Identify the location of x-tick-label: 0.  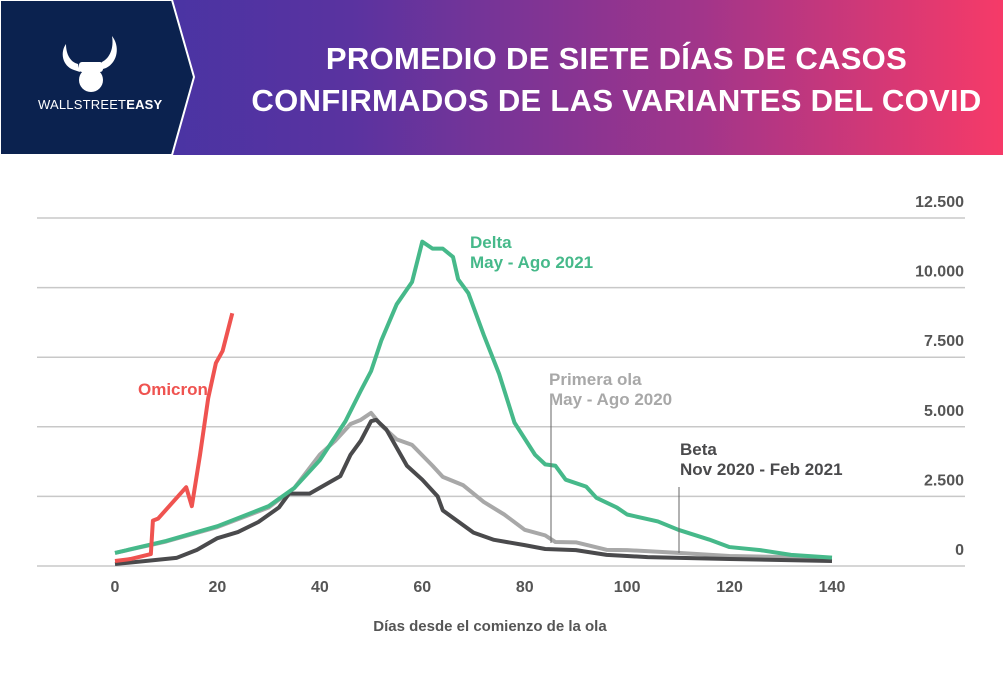
(115, 587).